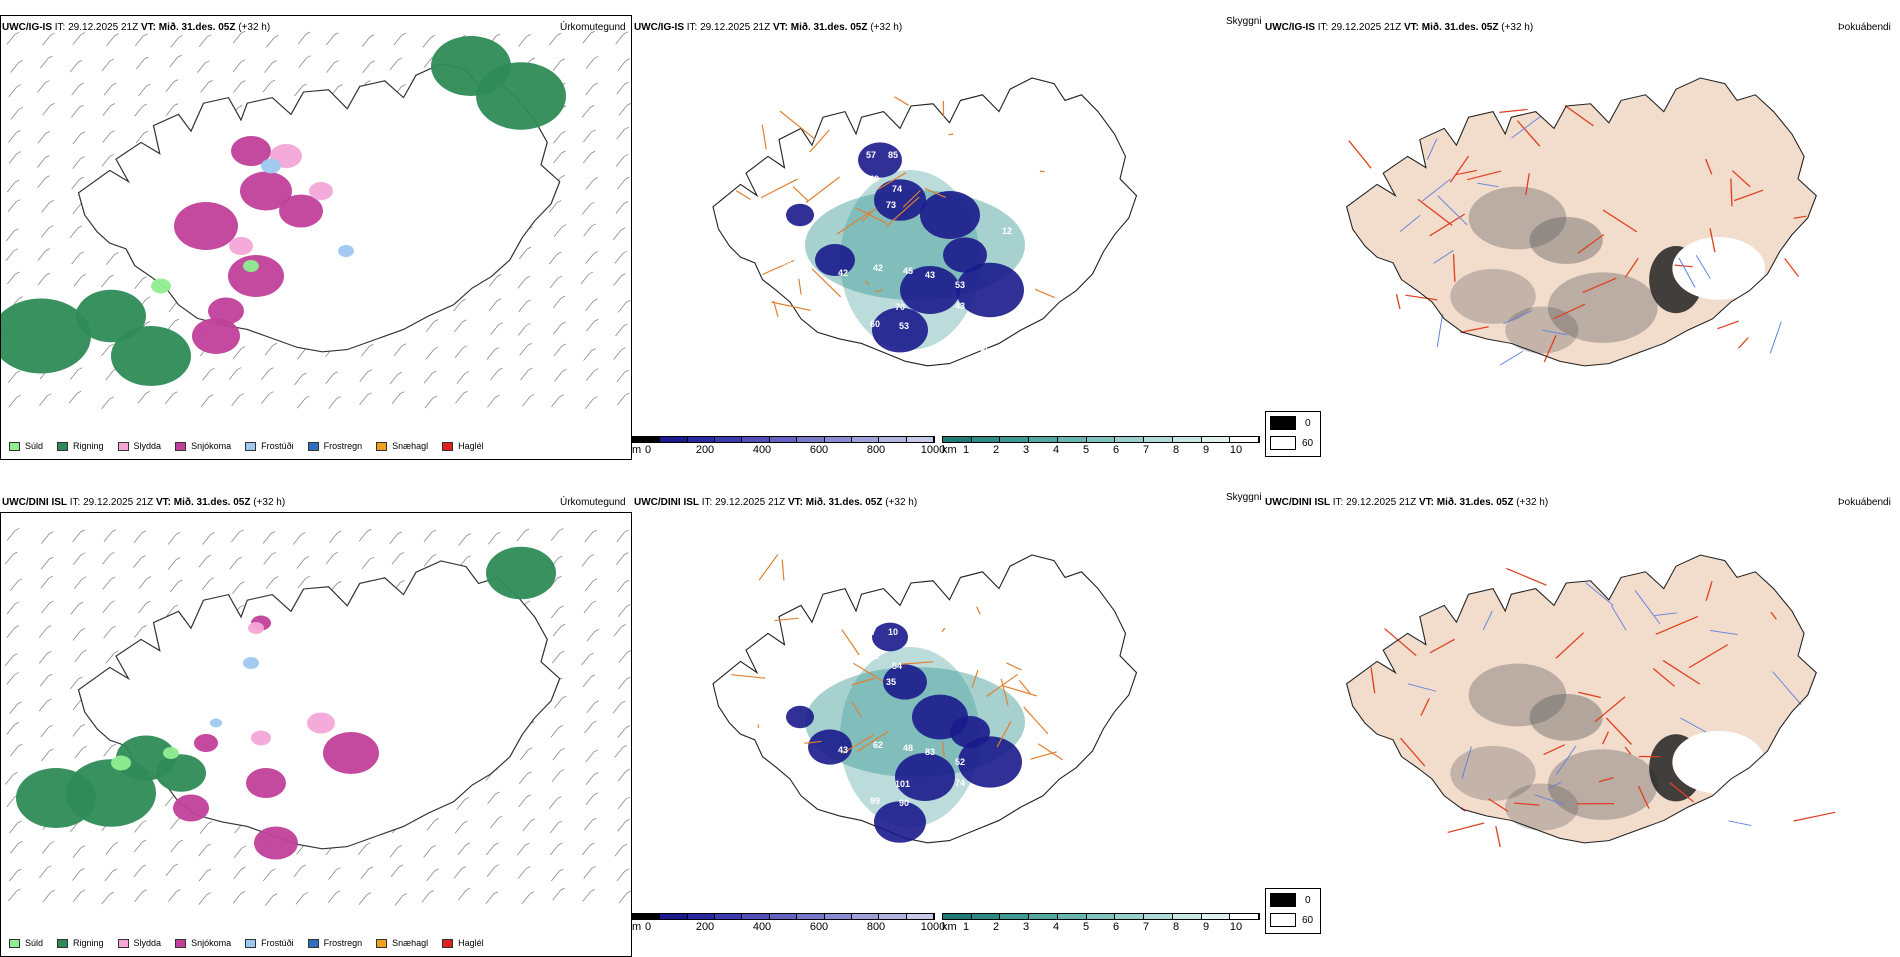 The width and height of the screenshot is (1900, 957). Describe the element at coordinates (874, 656) in the screenshot. I see `visibility-label: 41` at that location.